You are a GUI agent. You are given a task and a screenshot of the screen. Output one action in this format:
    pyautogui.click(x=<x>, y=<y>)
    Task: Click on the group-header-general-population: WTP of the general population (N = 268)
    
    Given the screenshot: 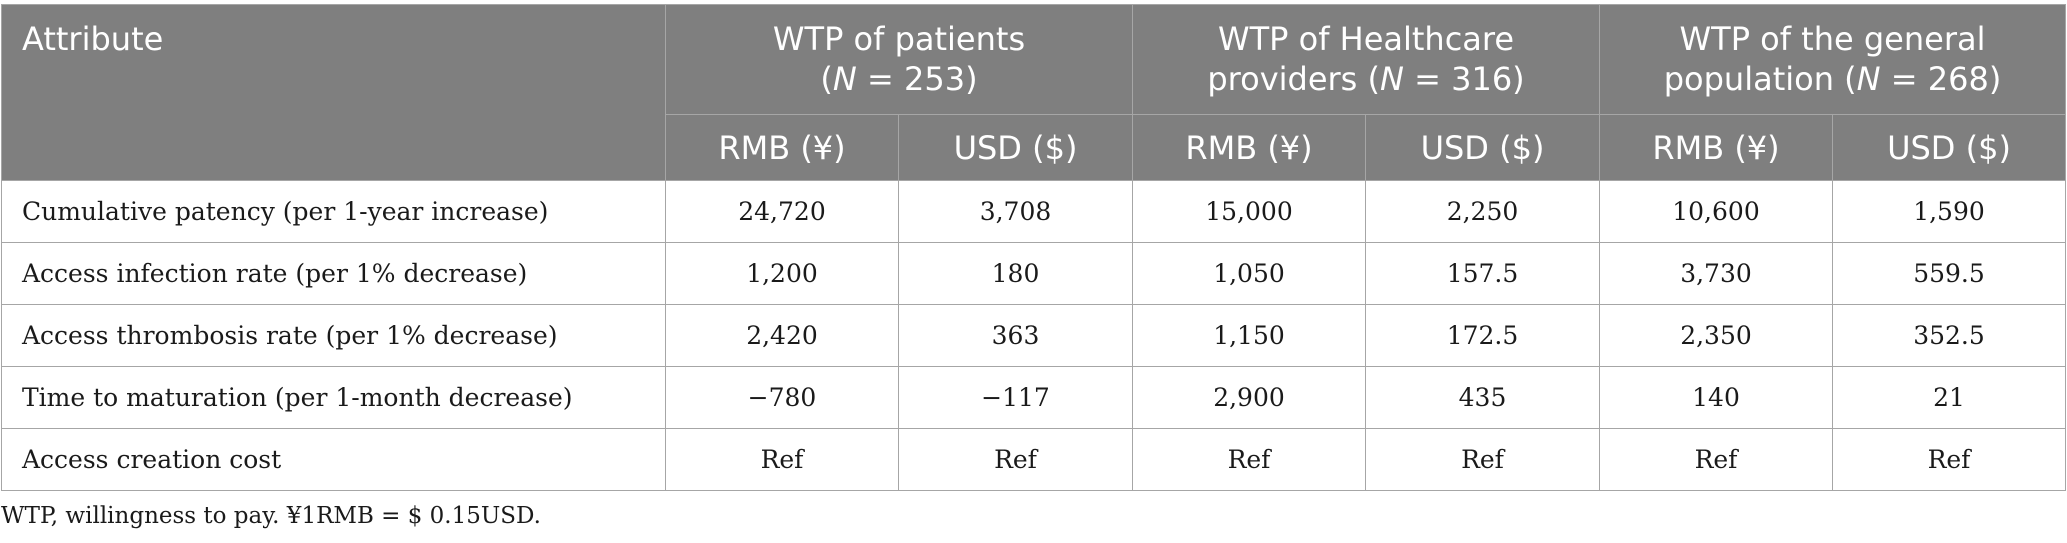 What is the action you would take?
    pyautogui.click(x=1832, y=59)
    